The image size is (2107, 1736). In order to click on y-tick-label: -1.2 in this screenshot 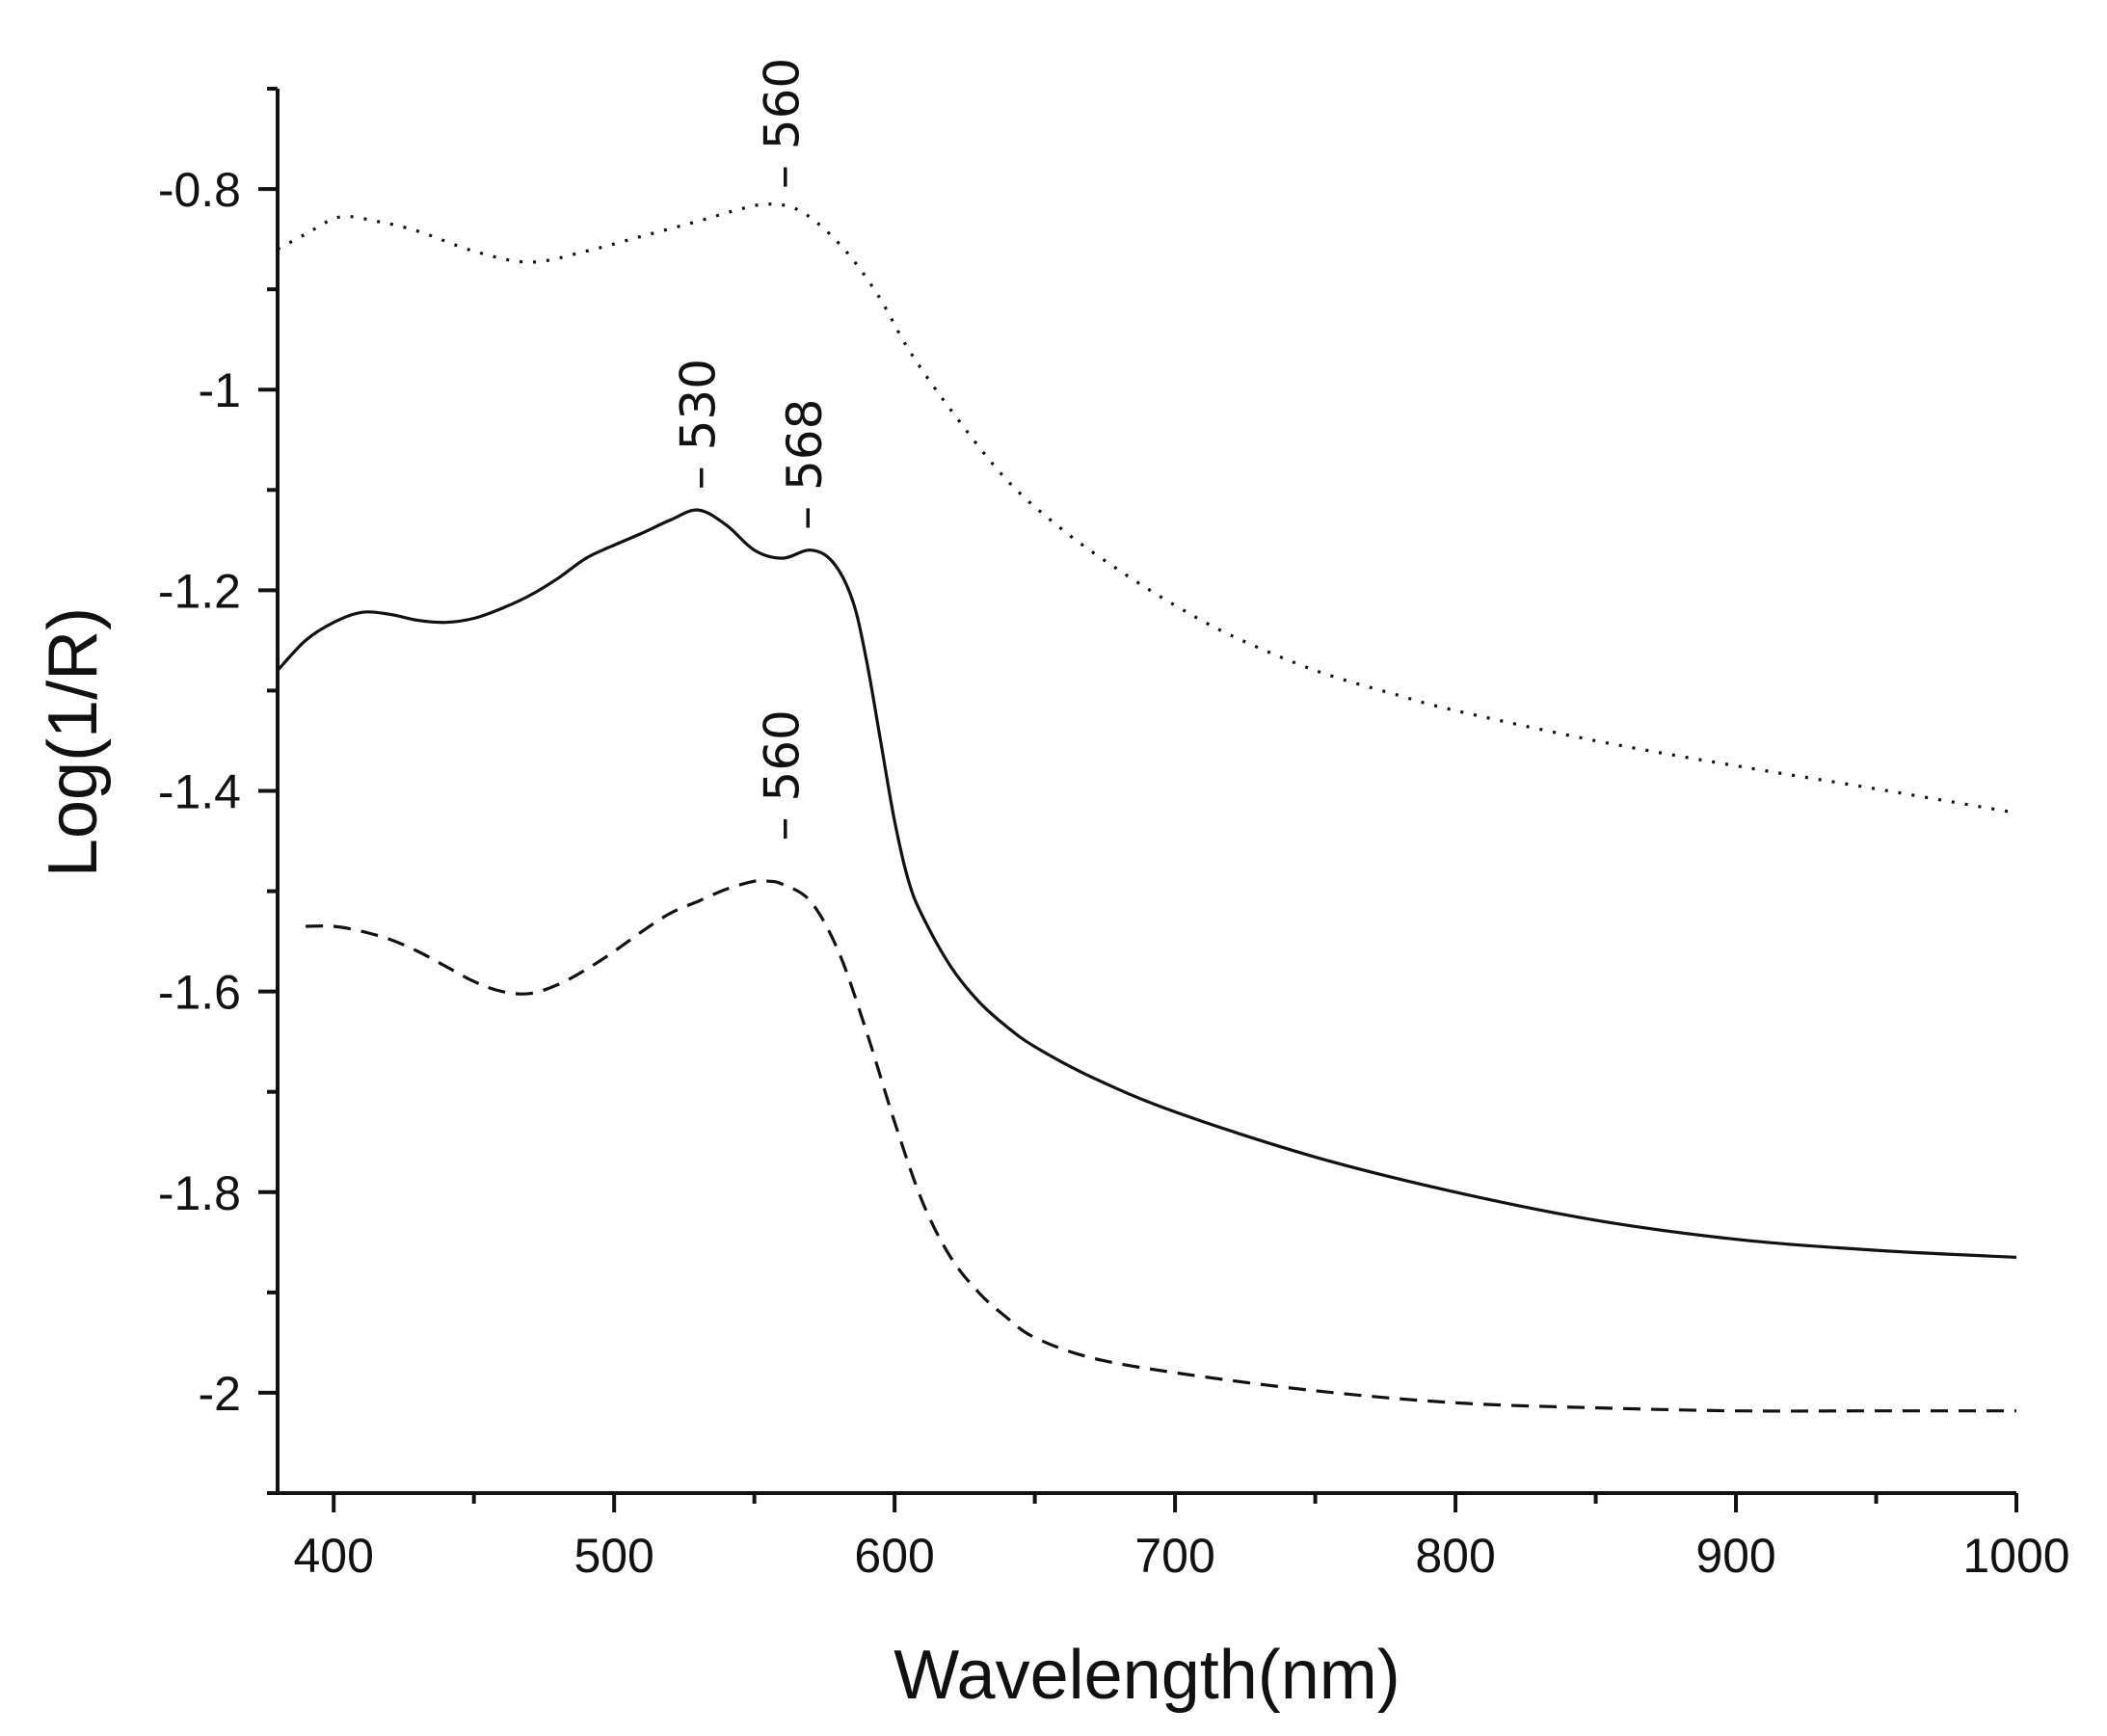, I will do `click(199, 591)`.